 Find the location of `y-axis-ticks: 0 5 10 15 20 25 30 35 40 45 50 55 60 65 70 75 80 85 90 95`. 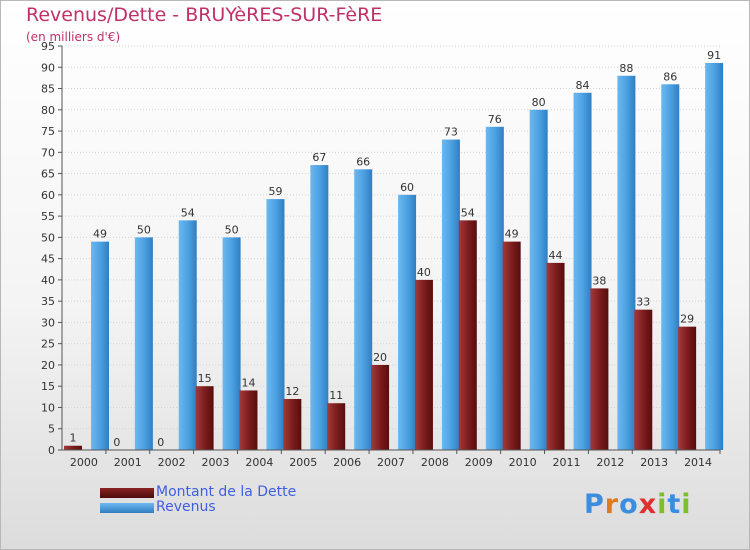

y-axis-ticks: 0 5 10 15 20 25 30 35 40 45 50 55 60 65 70 75 80 85 90 95 is located at coordinates (51, 248).